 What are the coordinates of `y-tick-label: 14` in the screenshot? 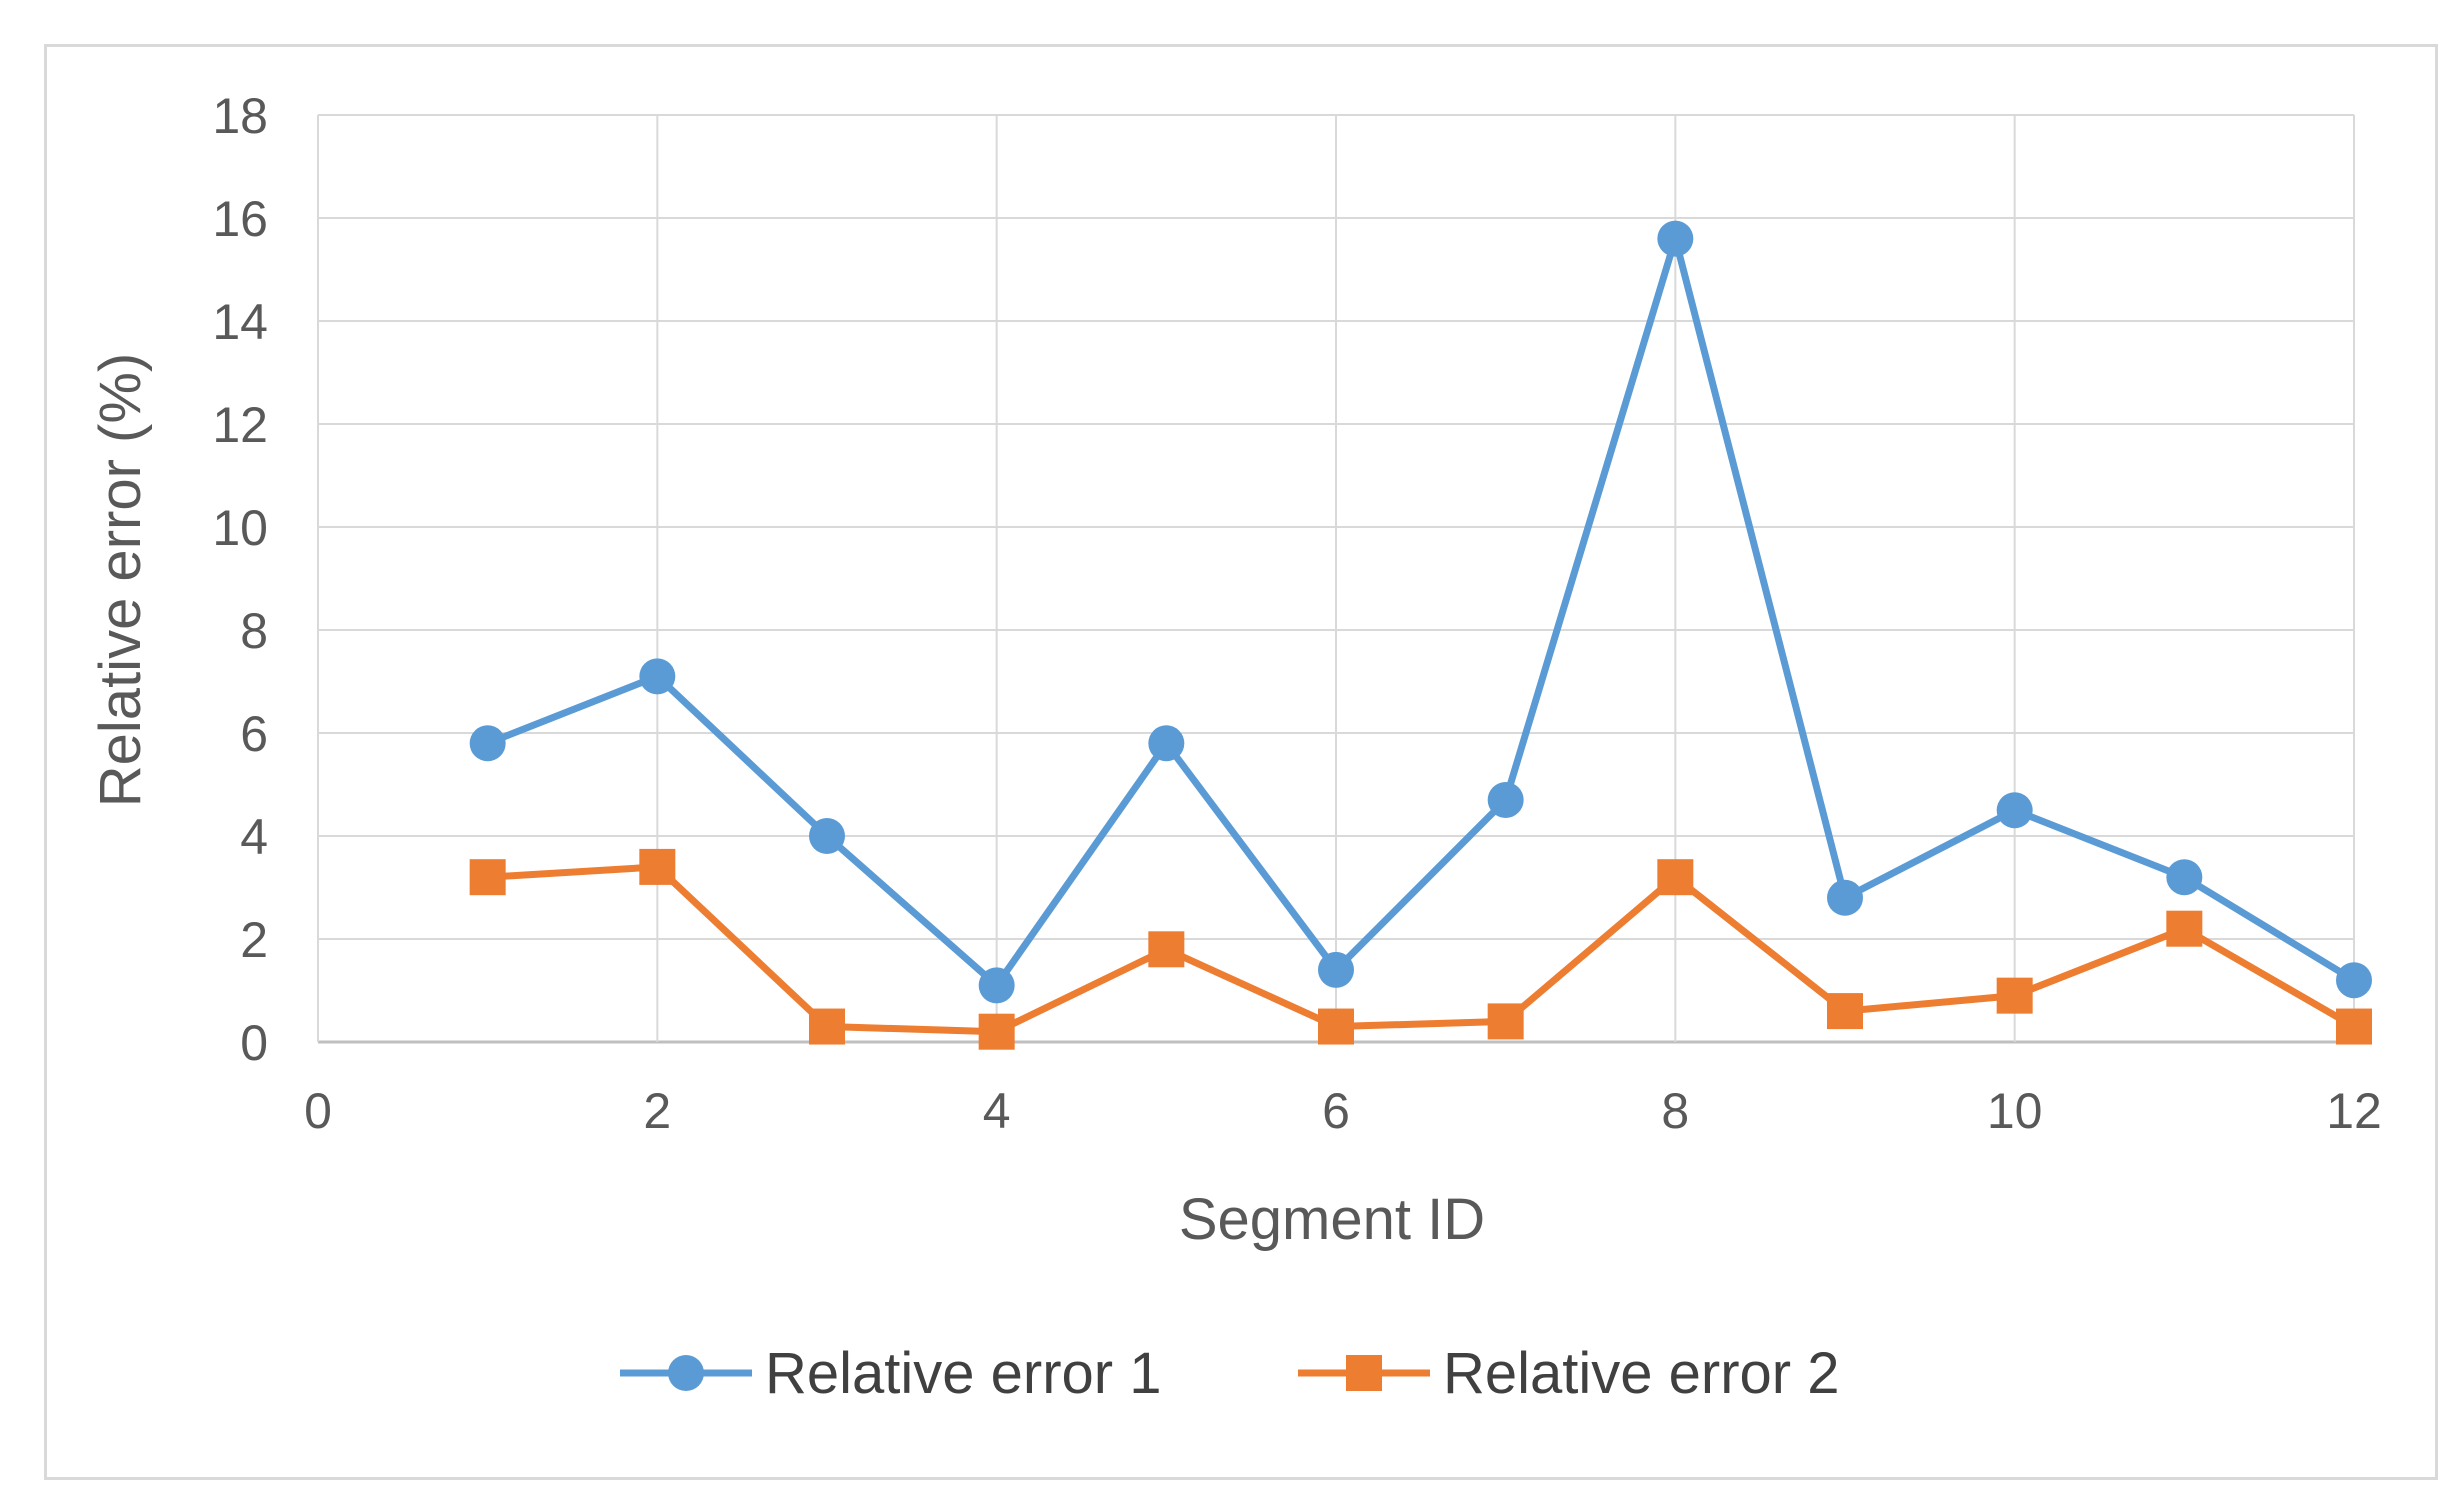 It's located at (240, 322).